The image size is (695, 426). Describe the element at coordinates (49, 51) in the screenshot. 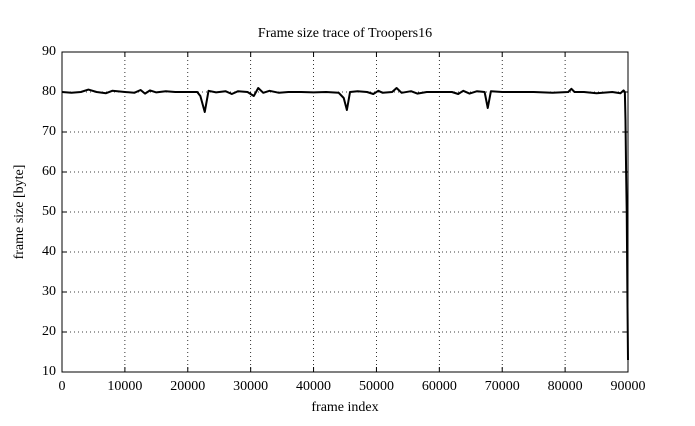

I see `y-tick-label: 90` at that location.